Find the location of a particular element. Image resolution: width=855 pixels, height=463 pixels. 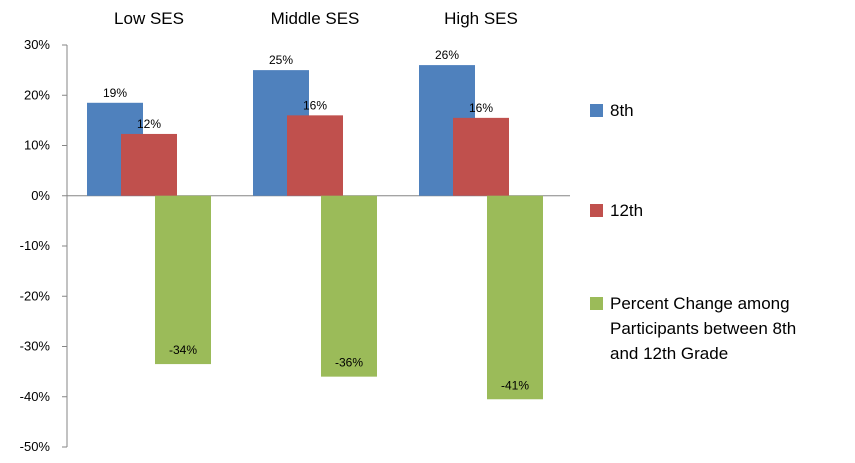

category-label: High SES is located at coordinates (481, 18).